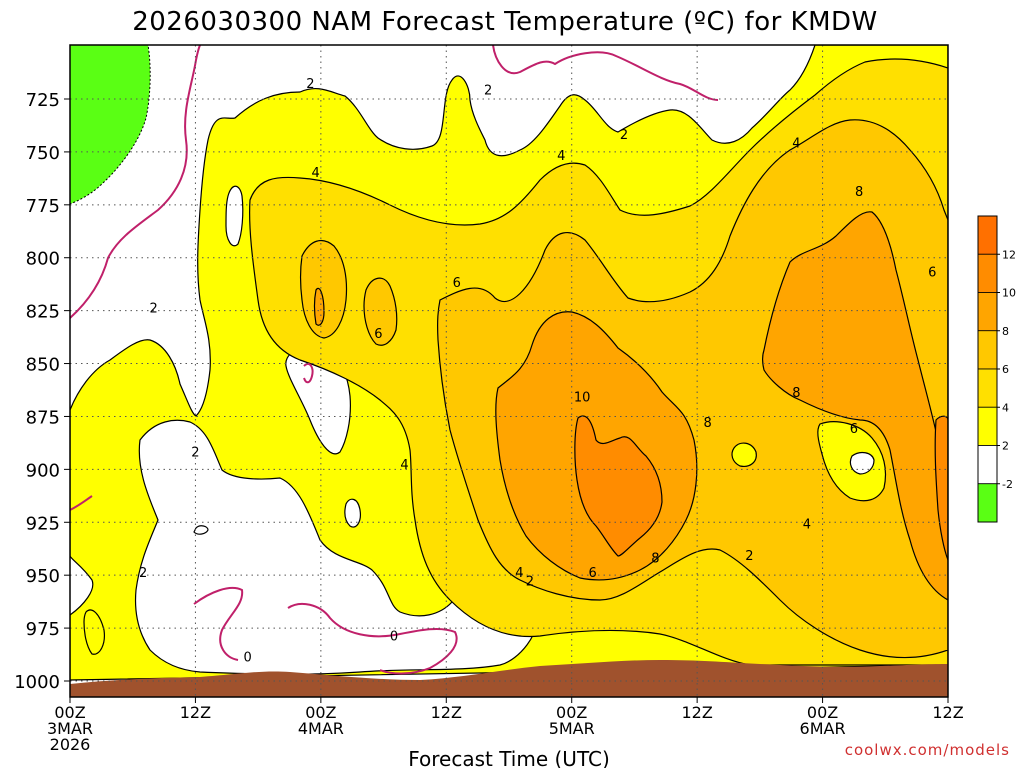 Image resolution: width=1024 pixels, height=768 pixels. Describe the element at coordinates (1005, 407) in the screenshot. I see `colorbar-tick-label: 4` at that location.